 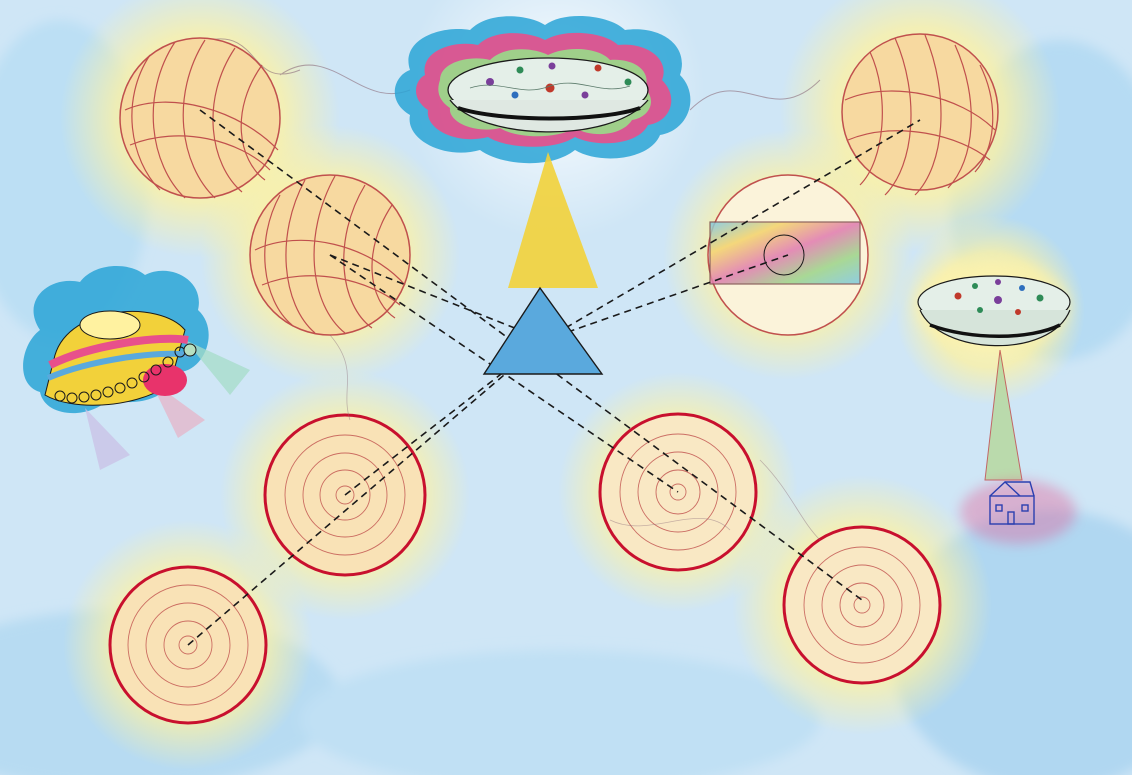 What do you see at coordinates (107, 439) in the screenshot?
I see `ship-beam-purple` at bounding box center [107, 439].